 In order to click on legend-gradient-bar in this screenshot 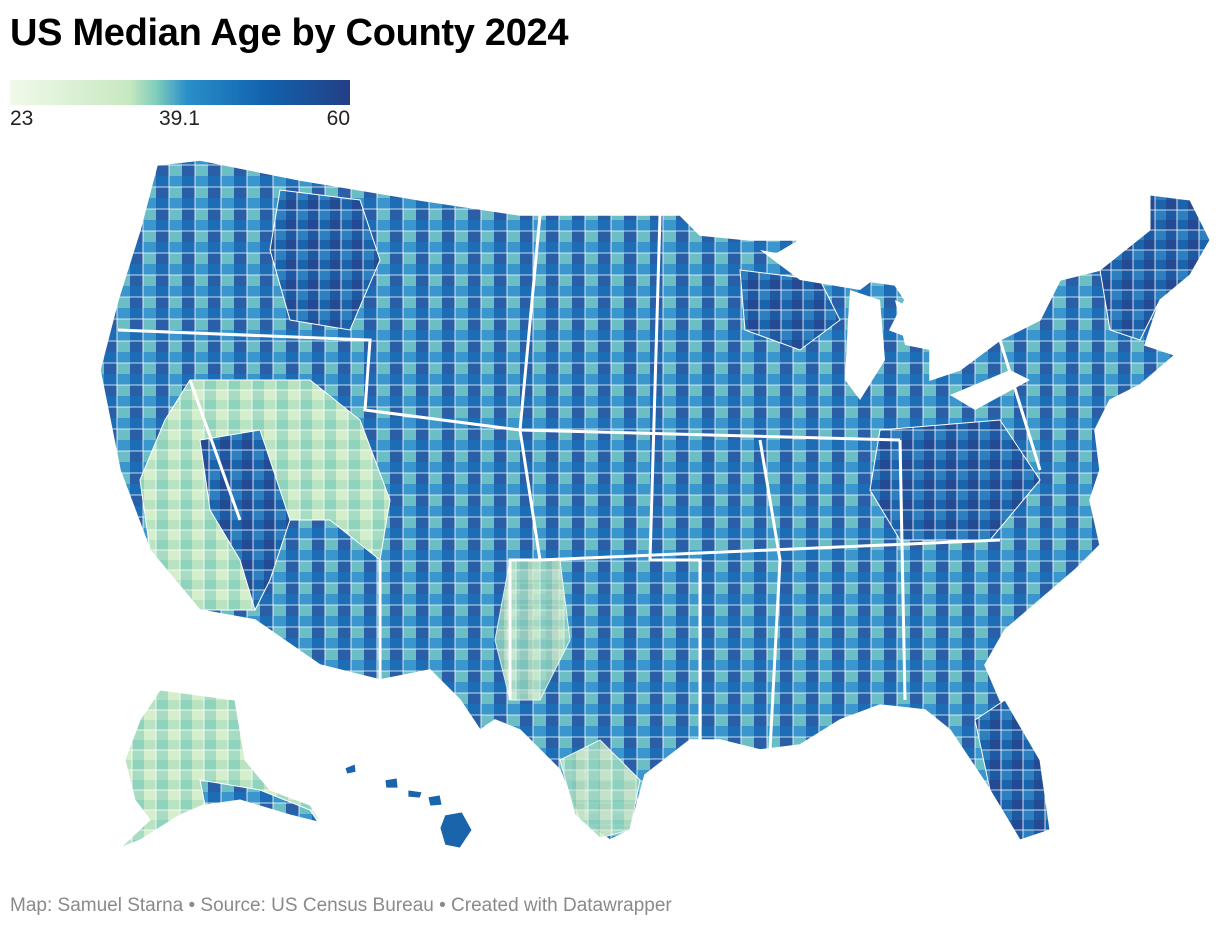, I will do `click(180, 92)`.